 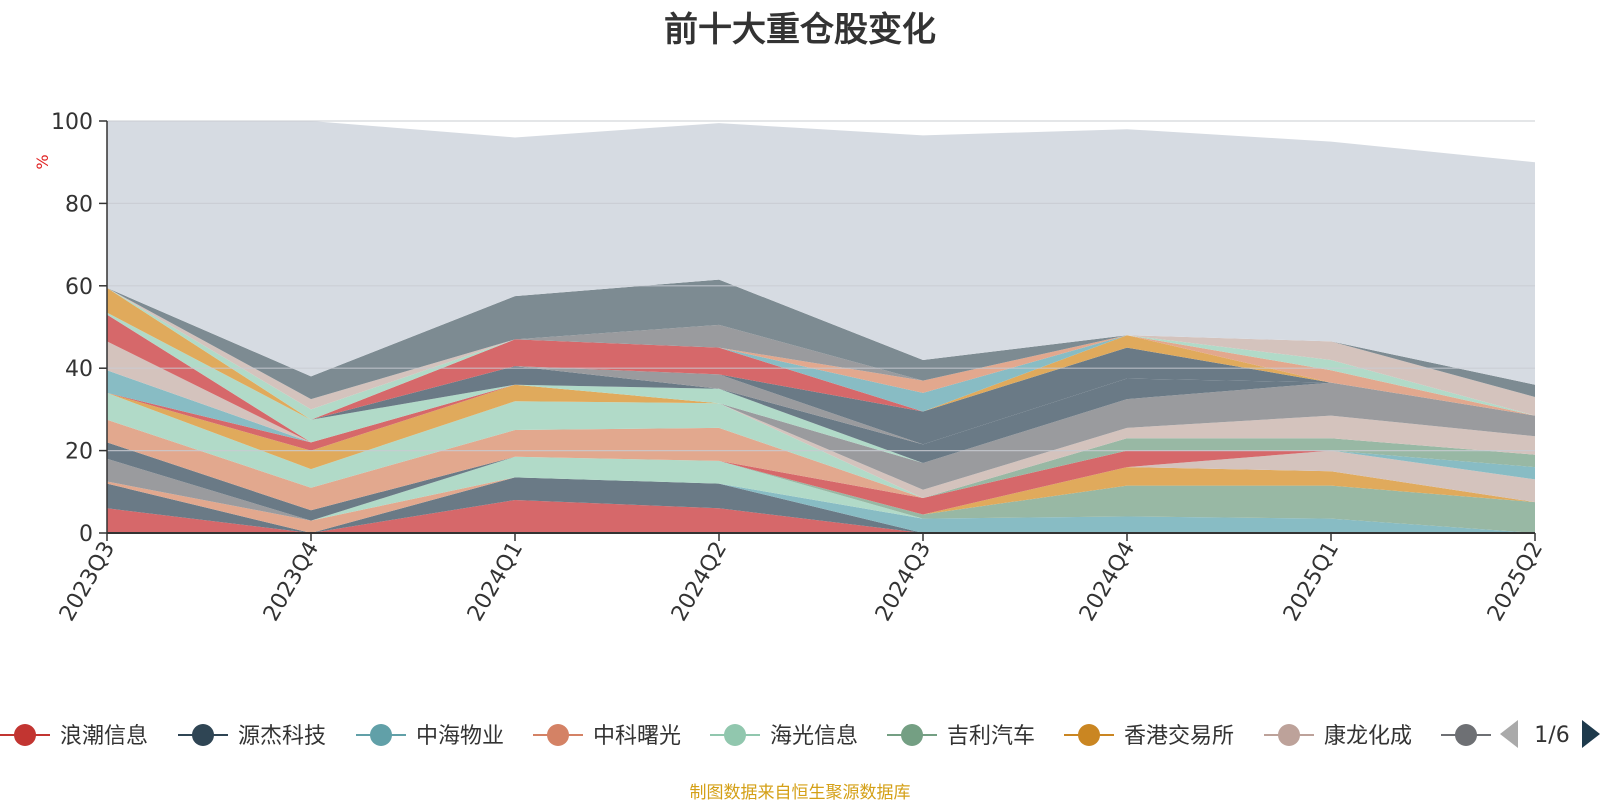 What do you see at coordinates (1311, 582) in the screenshot?
I see `x-tick-label: 2025Q1` at bounding box center [1311, 582].